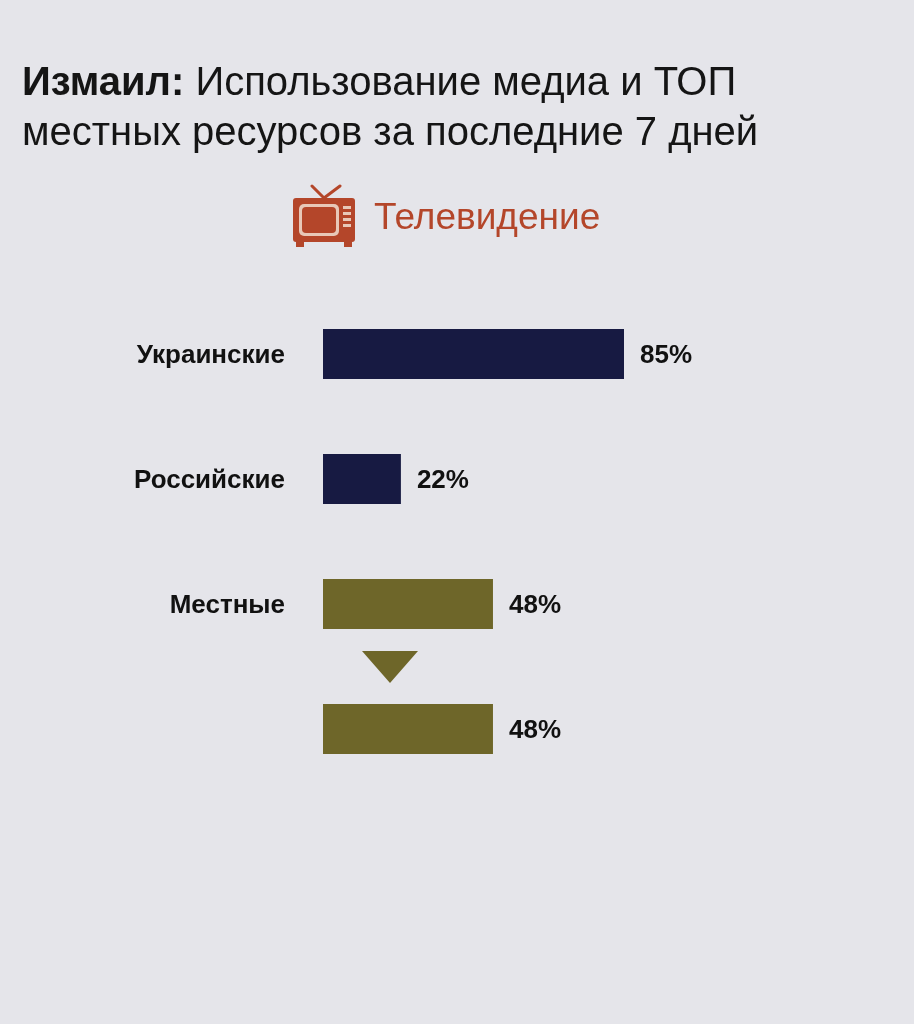  I want to click on data-label: 85%, so click(666, 354).